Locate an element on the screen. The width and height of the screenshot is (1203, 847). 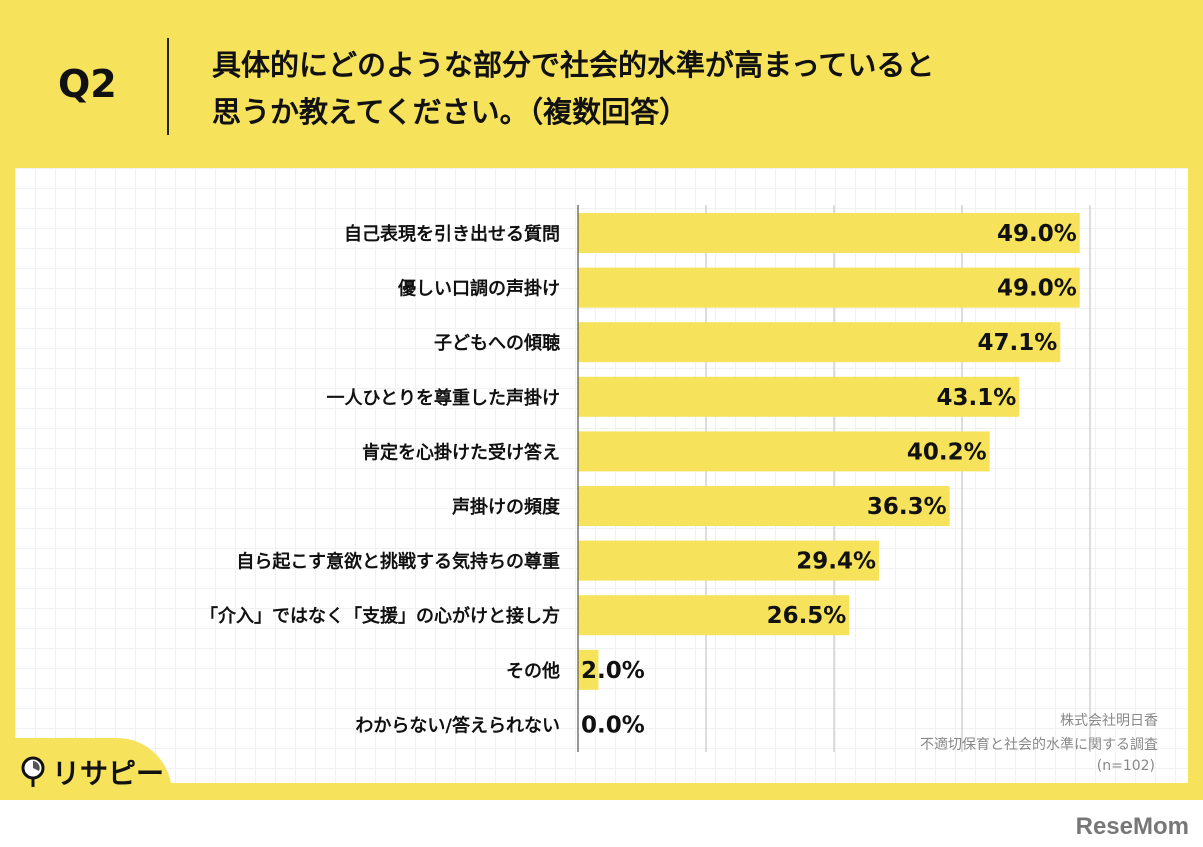
category-label: 肯定を心掛けた受け答え is located at coordinates (461, 452).